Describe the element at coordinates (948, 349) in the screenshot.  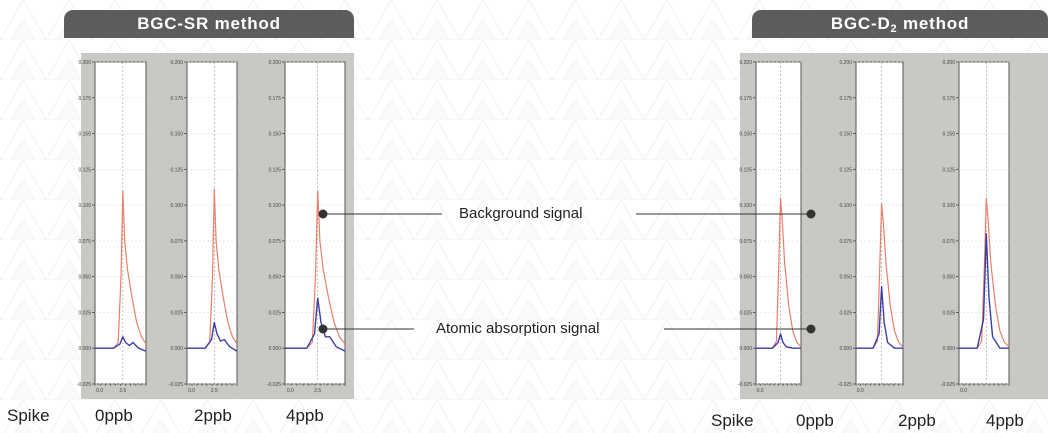
I see `g1-p2-ytick-label-8: 0.000` at that location.